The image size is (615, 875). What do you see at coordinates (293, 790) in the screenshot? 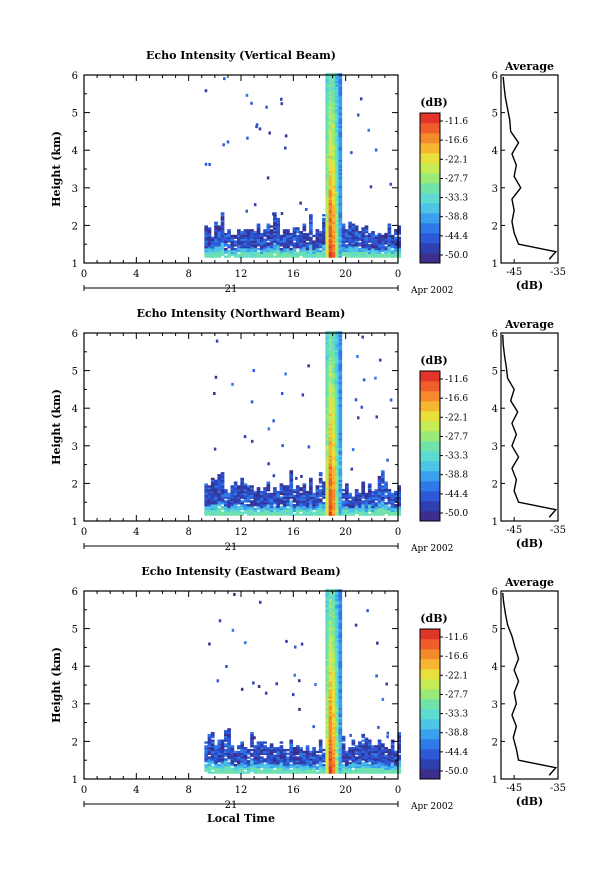
I see `x-tick-label: 16` at bounding box center [293, 790].